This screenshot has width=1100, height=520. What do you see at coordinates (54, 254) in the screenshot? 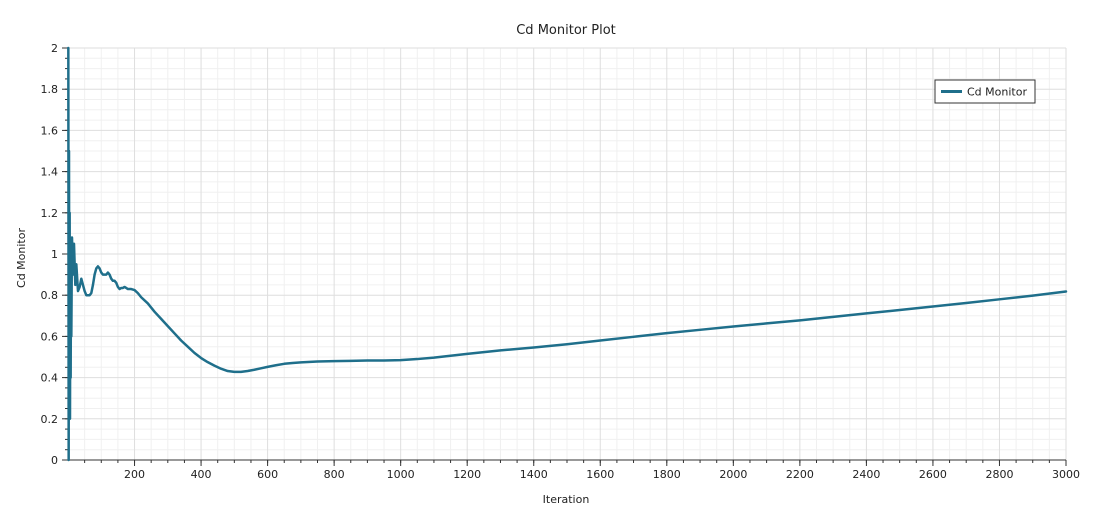
I see `y-tick-label: 1` at bounding box center [54, 254].